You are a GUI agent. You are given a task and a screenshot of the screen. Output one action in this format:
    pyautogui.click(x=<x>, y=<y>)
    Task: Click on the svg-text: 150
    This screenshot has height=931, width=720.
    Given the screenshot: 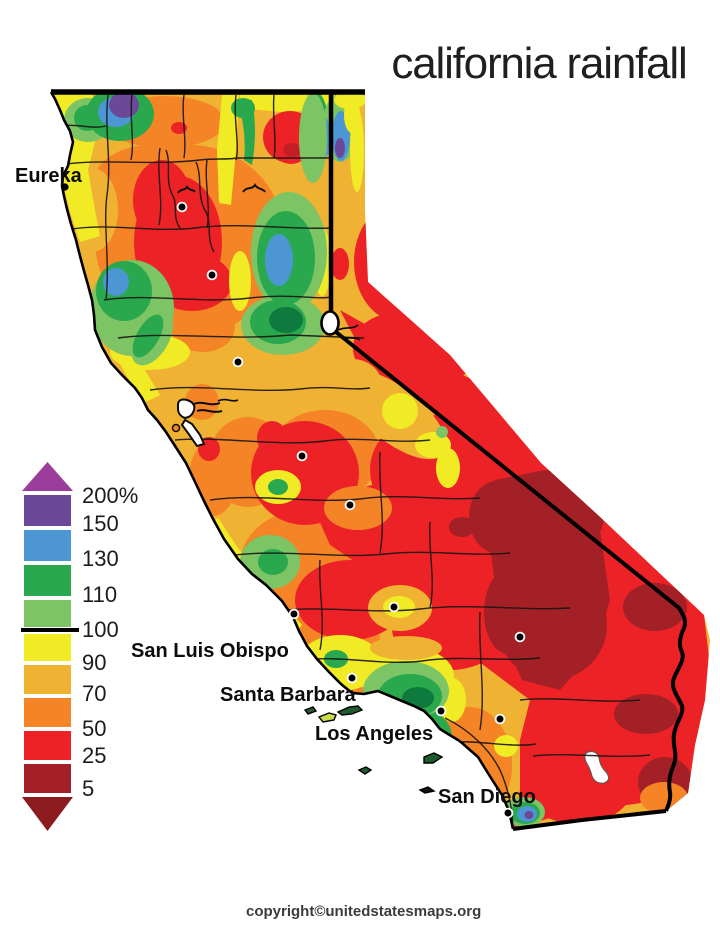 What is the action you would take?
    pyautogui.click(x=100, y=523)
    